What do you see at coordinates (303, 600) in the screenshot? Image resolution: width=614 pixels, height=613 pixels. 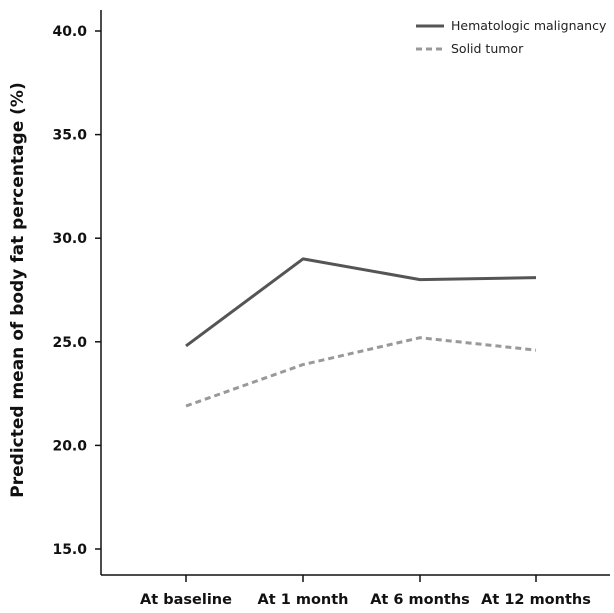 I see `x-tick-label: At 1 month` at bounding box center [303, 600].